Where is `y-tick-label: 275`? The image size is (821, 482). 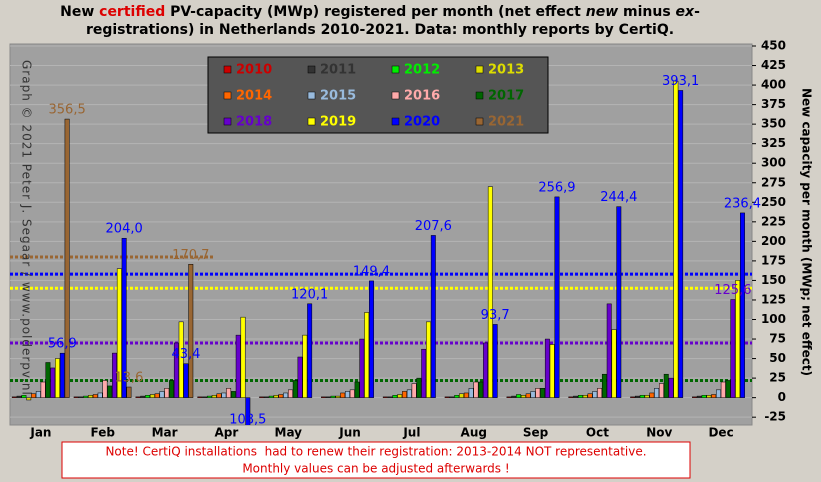
y-tick-label: 275 is located at coordinates (773, 182).